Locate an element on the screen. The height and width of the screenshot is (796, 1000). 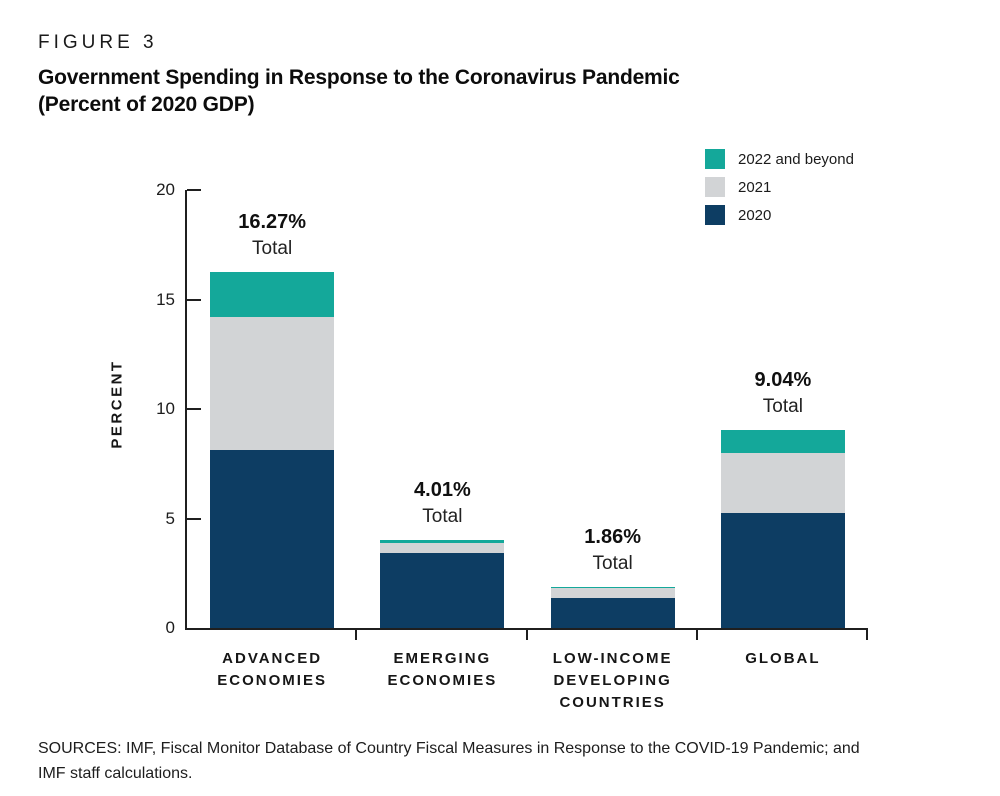
sources-line-2: IMF staff calculations. is located at coordinates (115, 773).